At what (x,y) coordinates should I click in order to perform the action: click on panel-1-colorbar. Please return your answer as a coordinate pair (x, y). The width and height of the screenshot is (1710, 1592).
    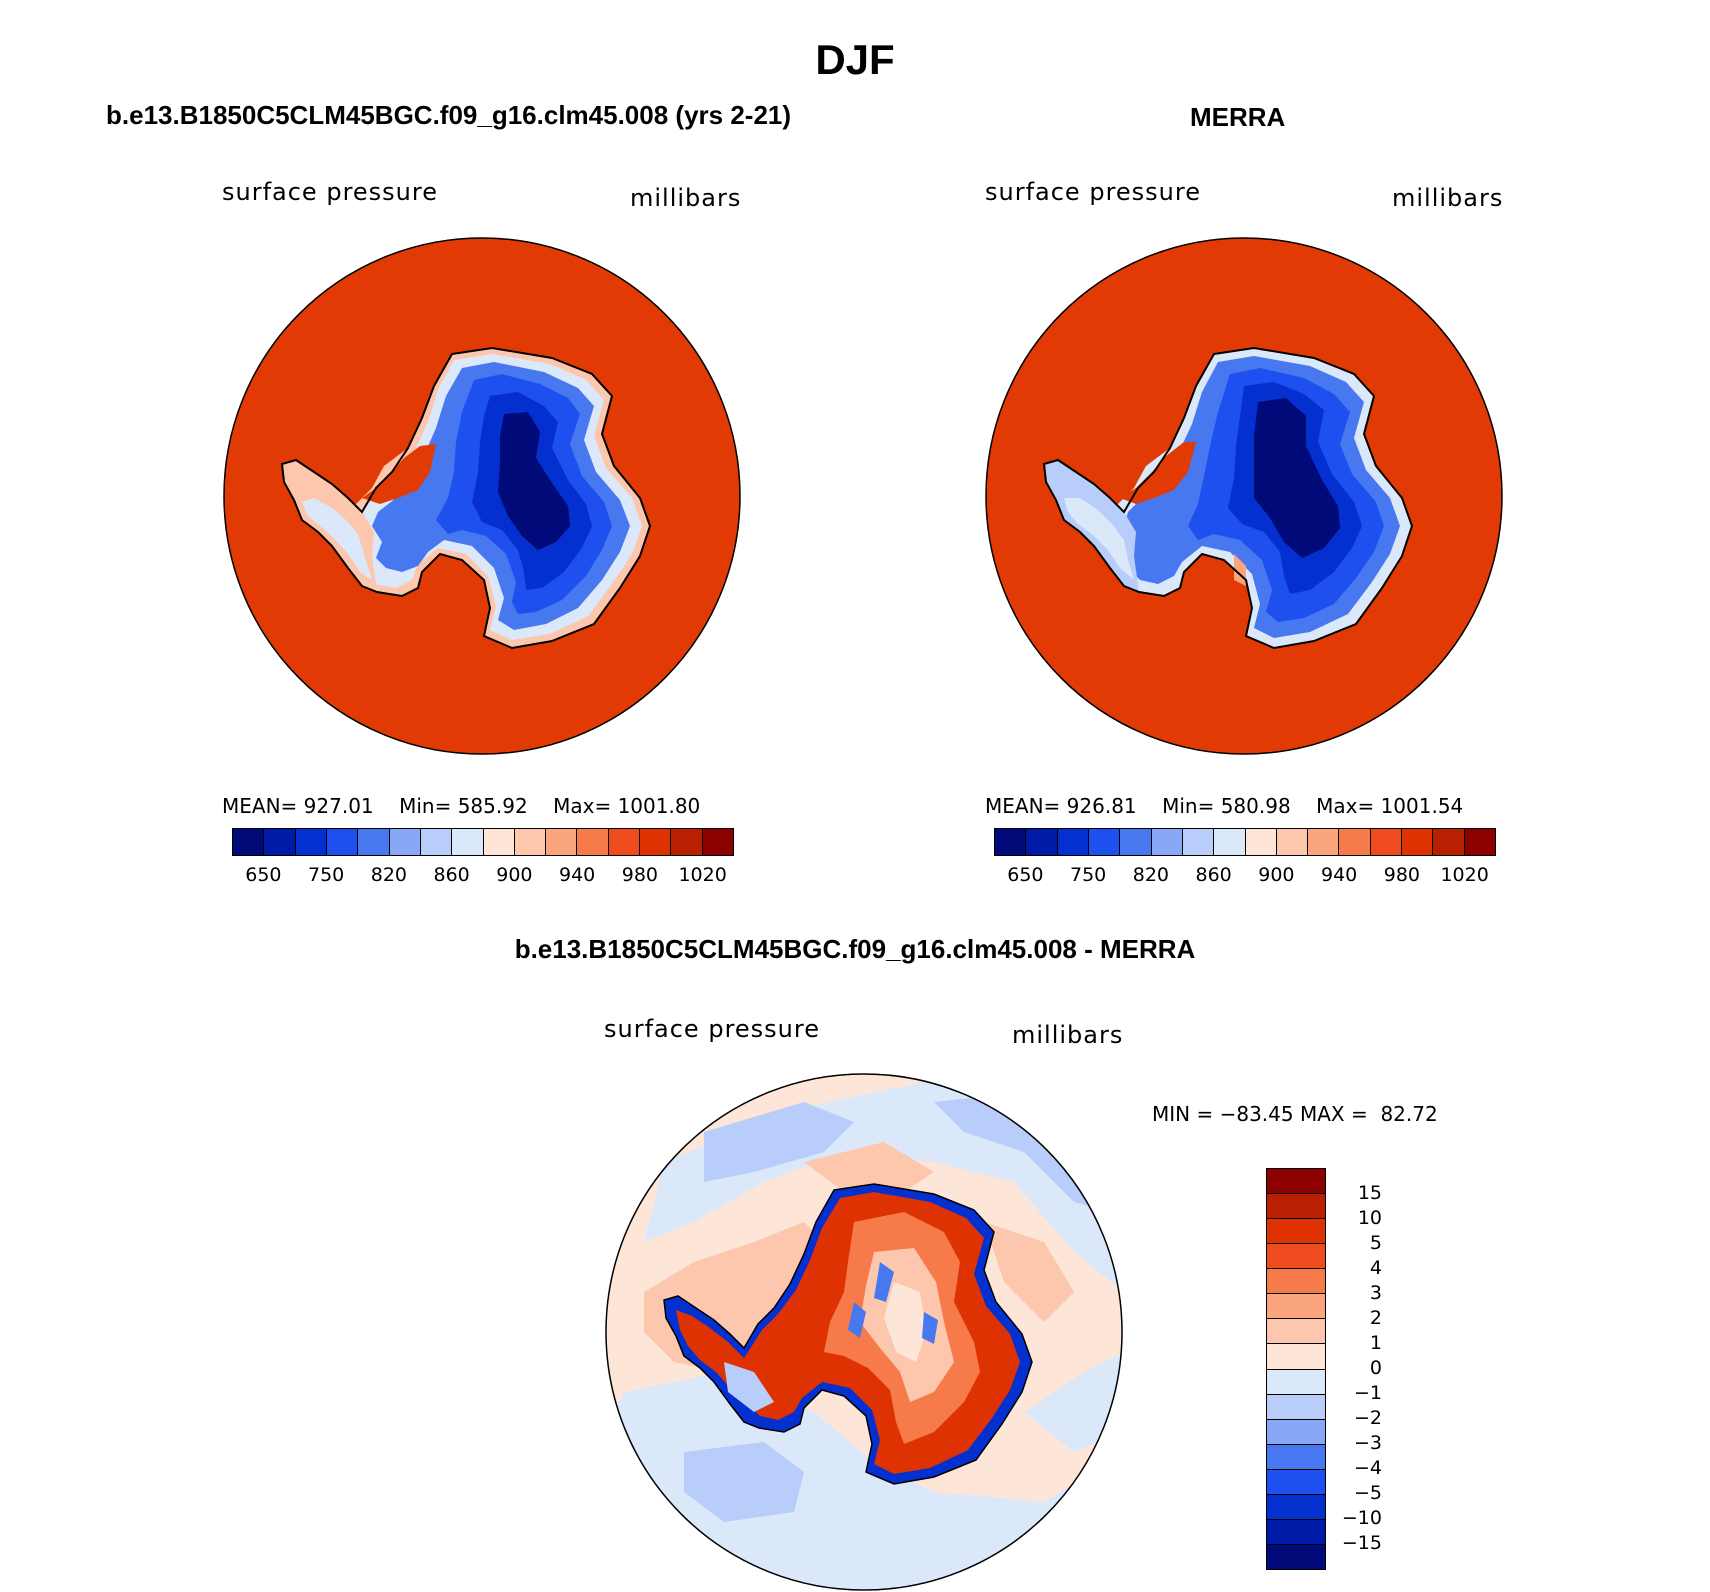
    Looking at the image, I should click on (483, 842).